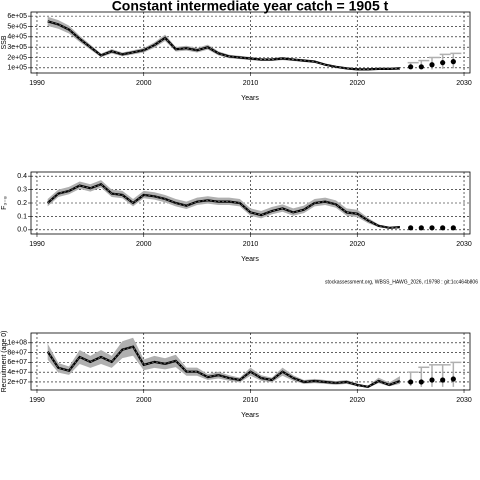 The image size is (480, 480). I want to click on y-tick-label: 0.1, so click(22, 216).